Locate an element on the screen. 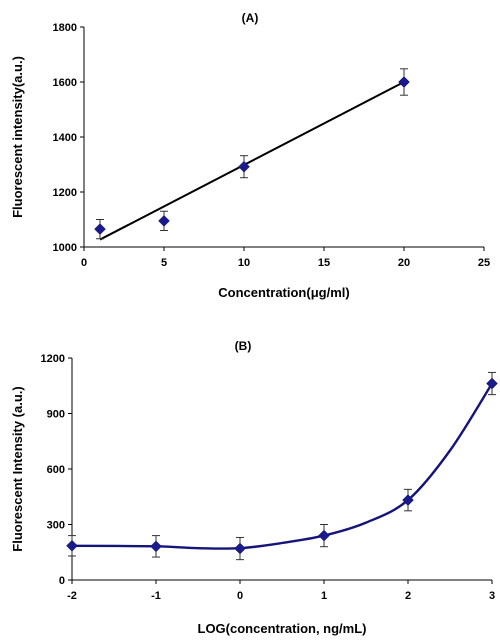  x-tick-label: 5 is located at coordinates (164, 263).